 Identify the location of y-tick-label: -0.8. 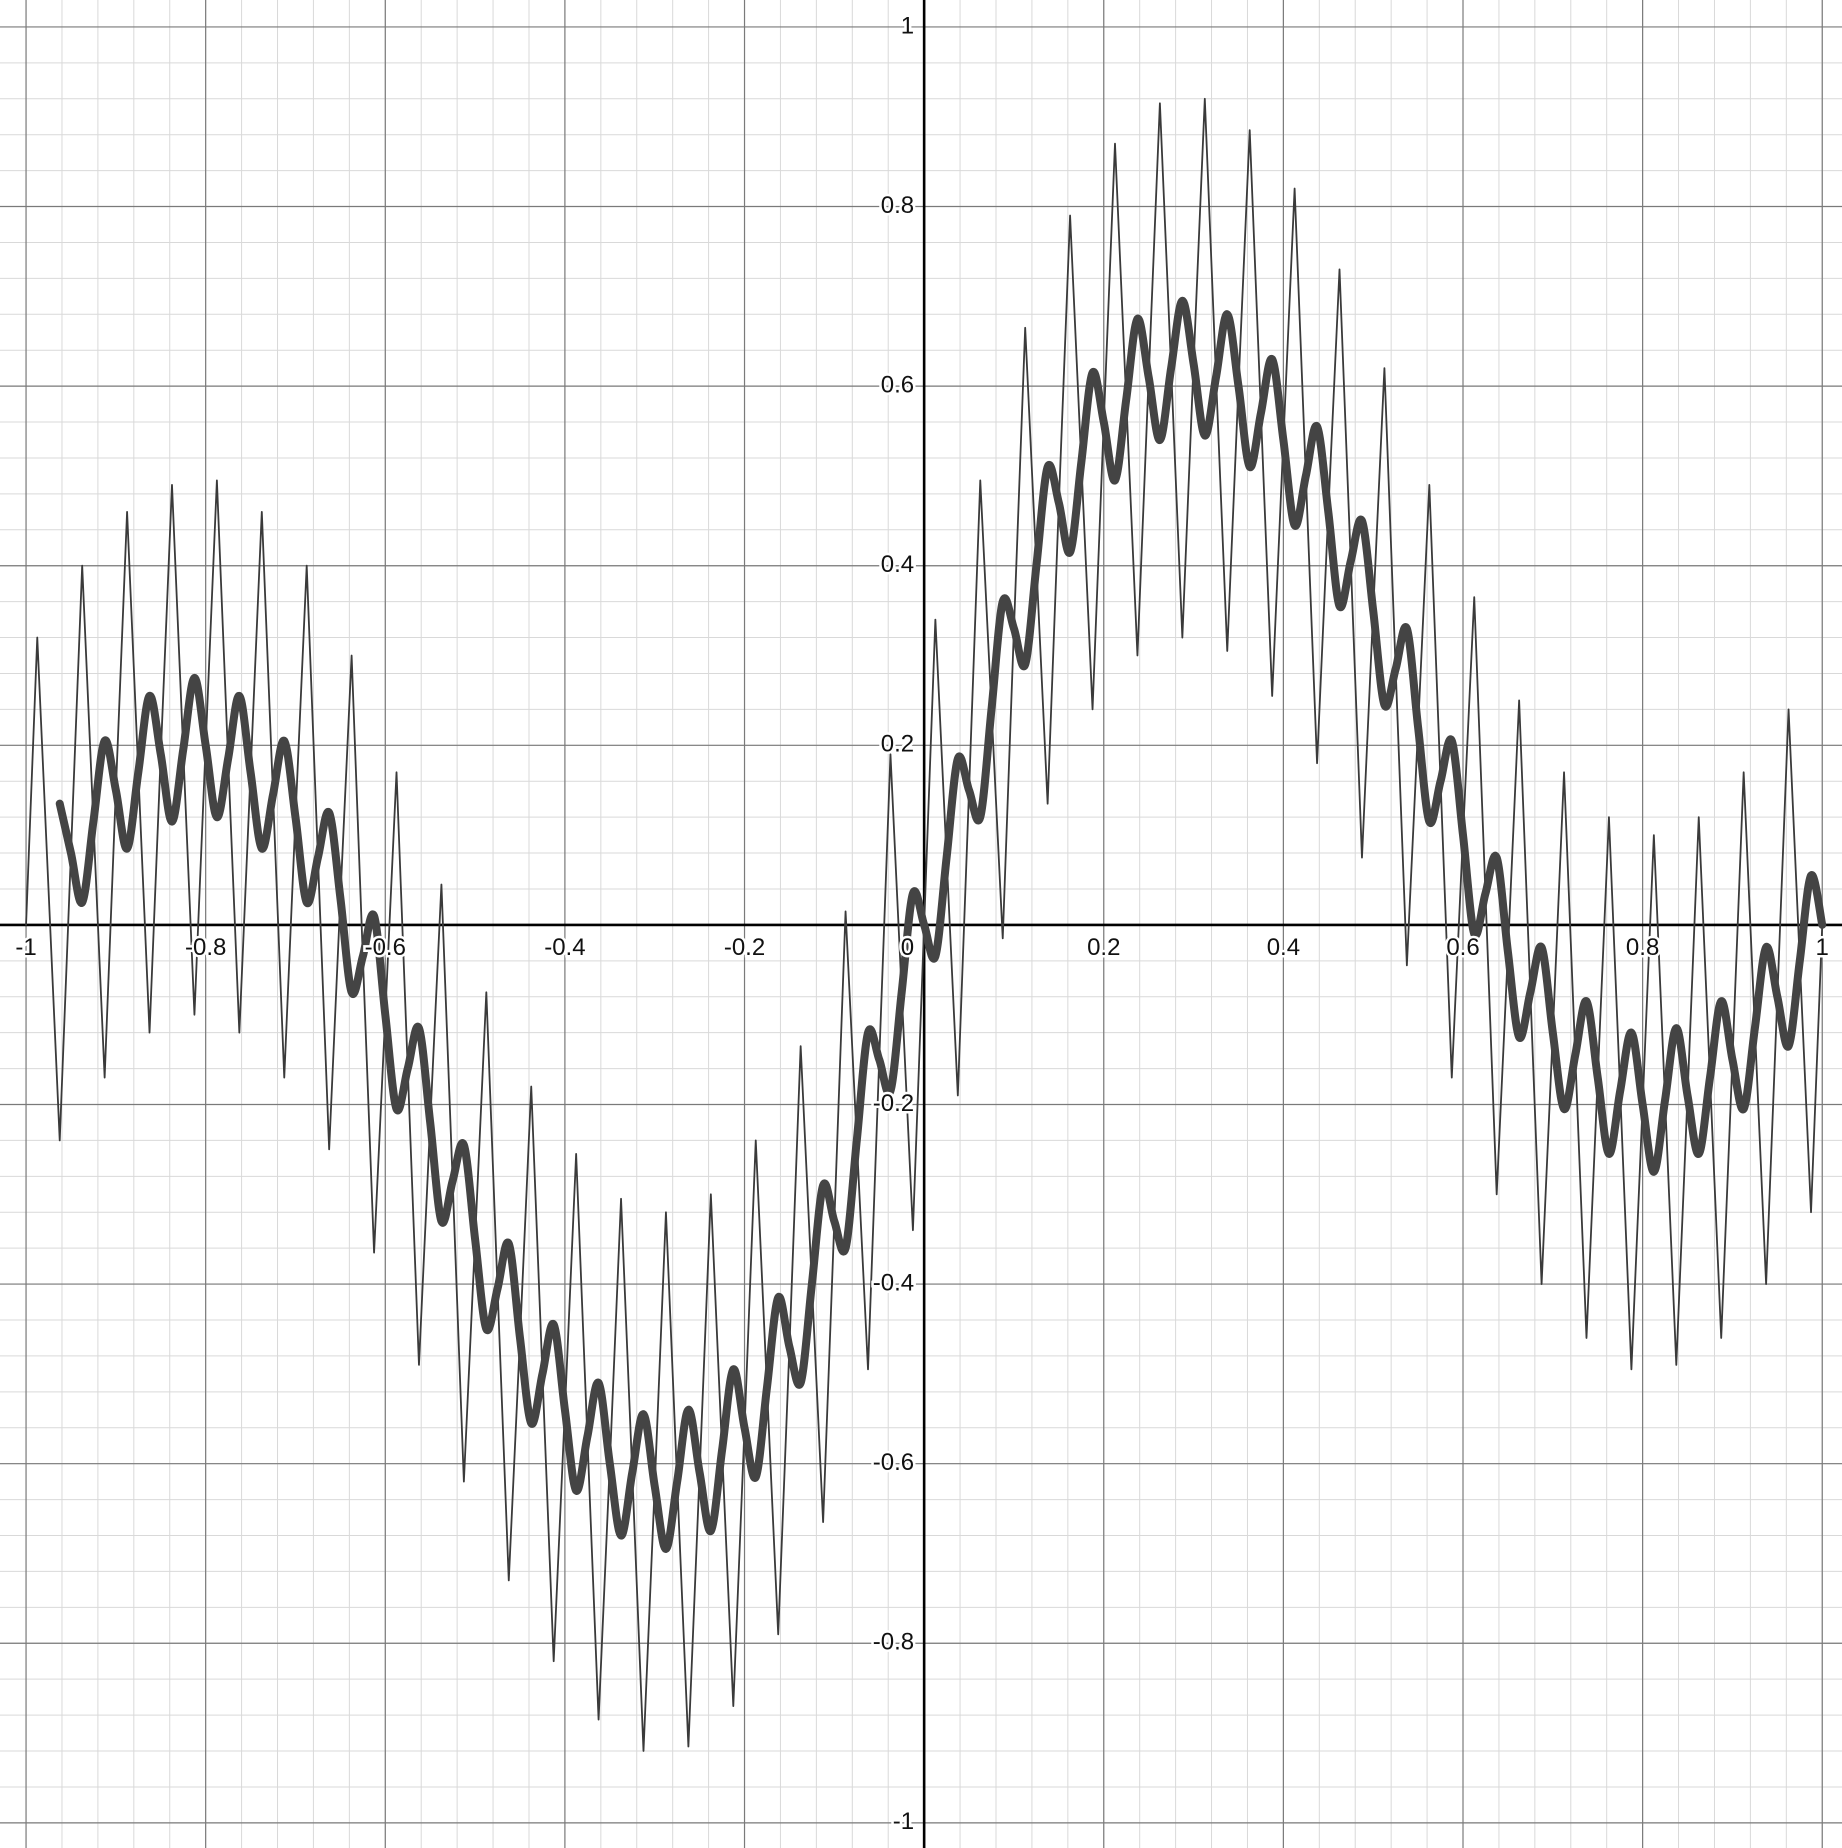
(893, 1642).